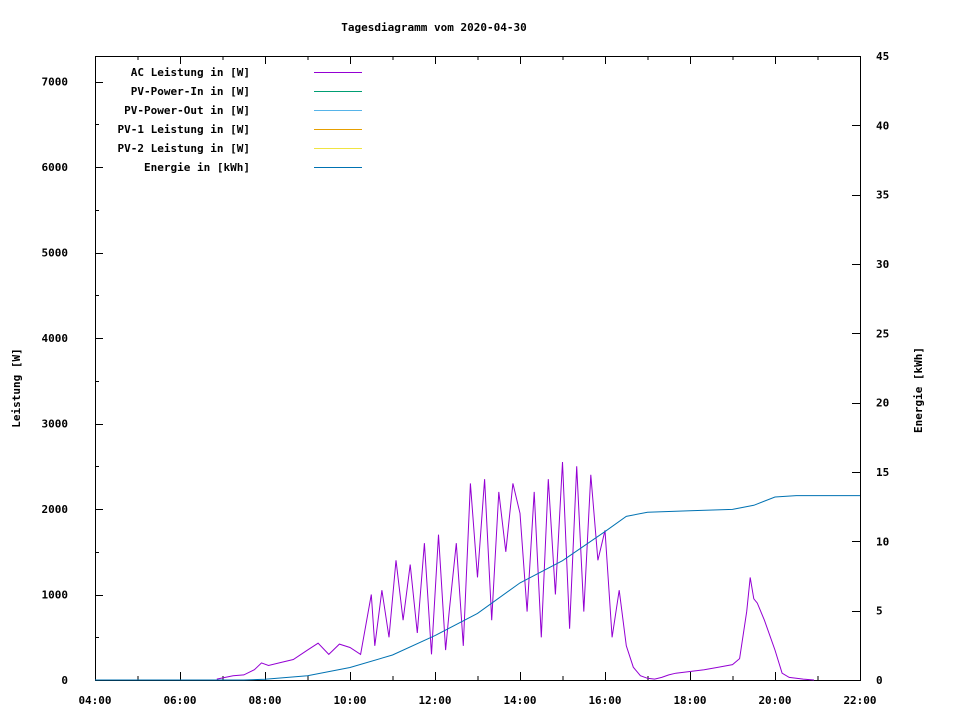 The width and height of the screenshot is (960, 720). What do you see at coordinates (882, 264) in the screenshot?
I see `y2-tick-label: 30` at bounding box center [882, 264].